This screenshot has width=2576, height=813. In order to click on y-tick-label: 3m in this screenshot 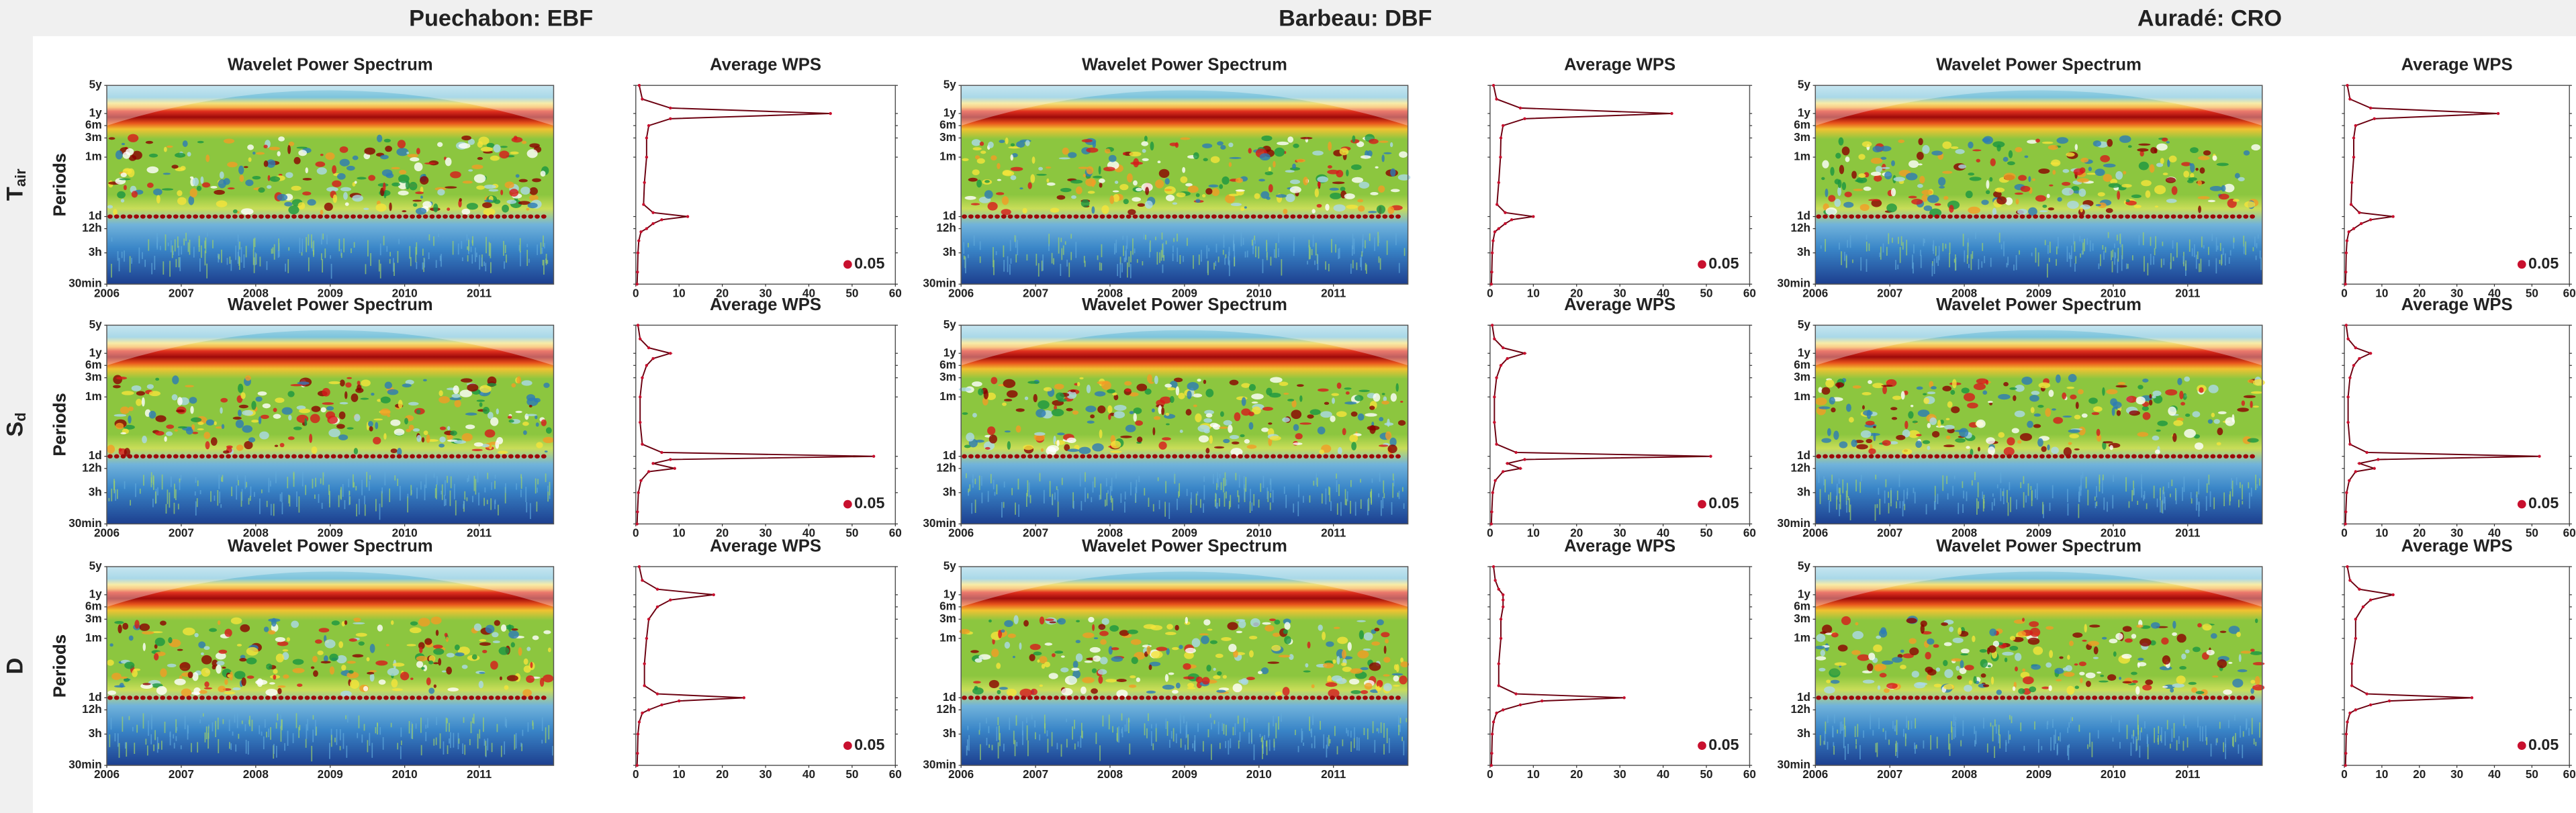, I will do `click(93, 377)`.